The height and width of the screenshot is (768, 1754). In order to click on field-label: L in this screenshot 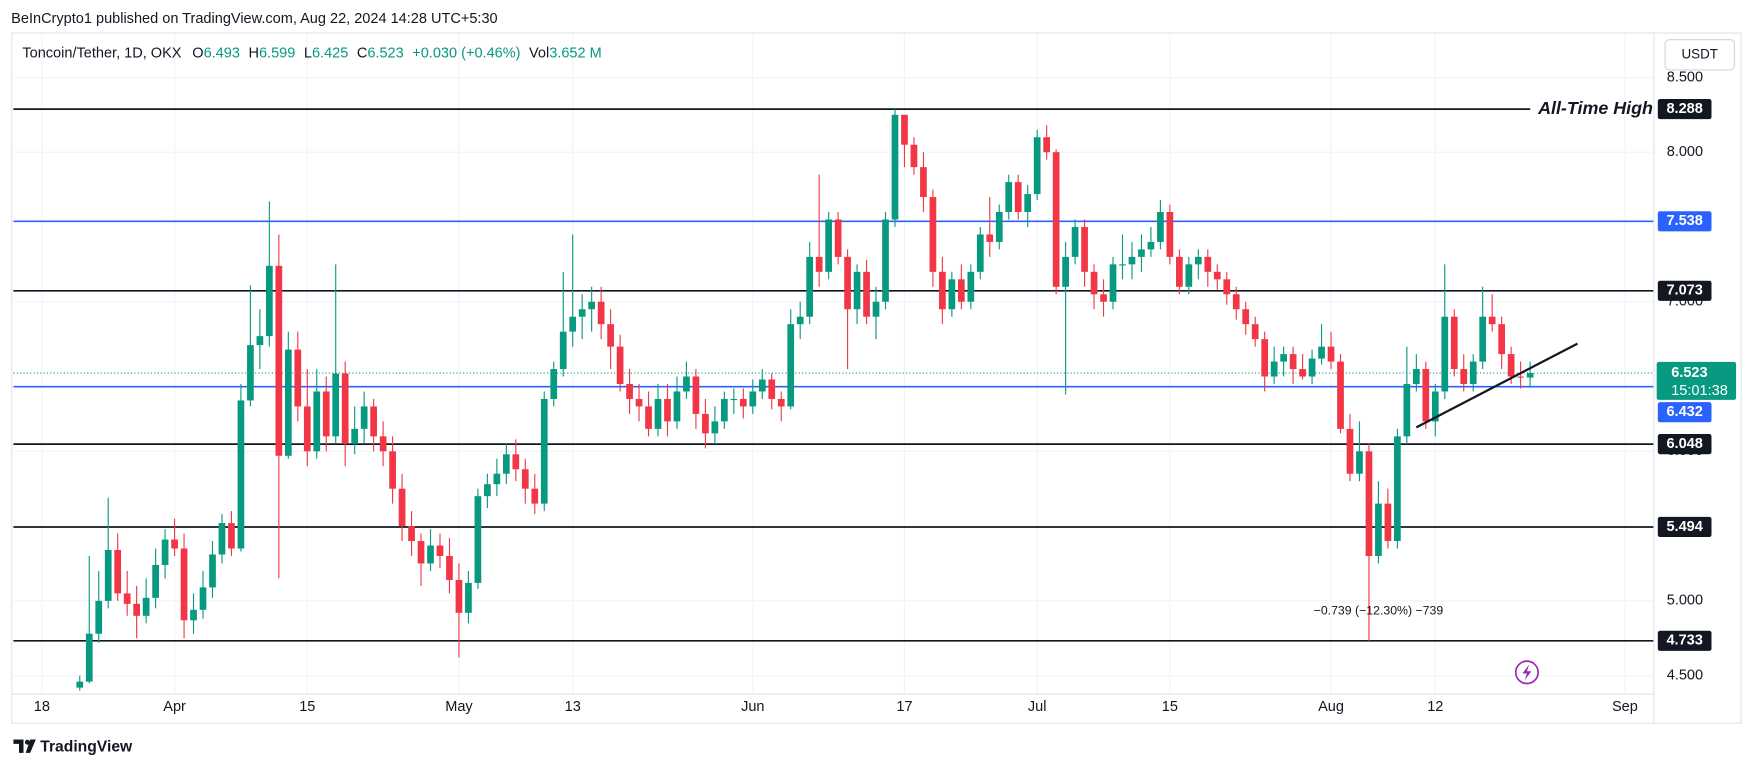, I will do `click(308, 54)`.